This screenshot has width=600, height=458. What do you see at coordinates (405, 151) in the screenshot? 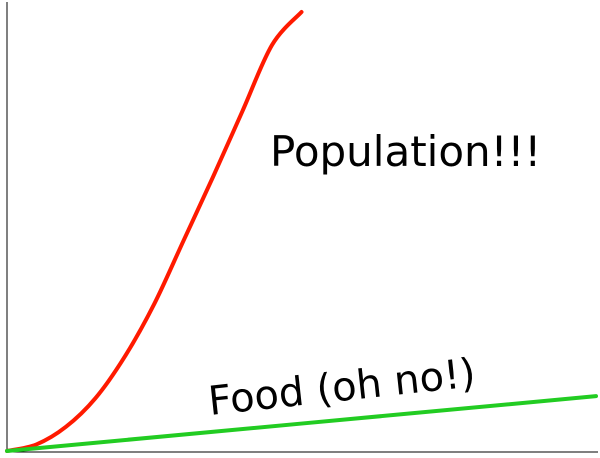
I see `population-annotation: Population!!!` at bounding box center [405, 151].